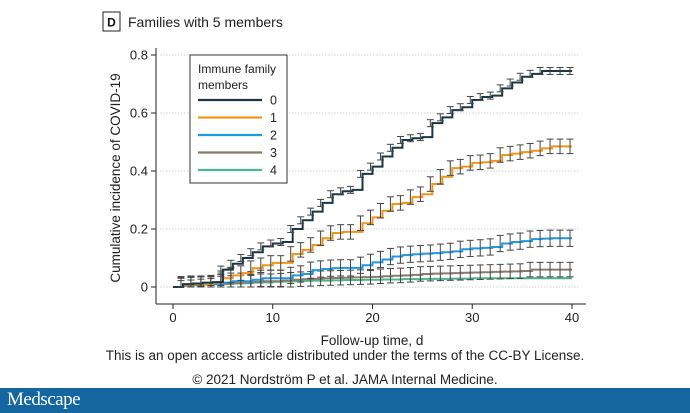  What do you see at coordinates (572, 317) in the screenshot?
I see `x-tick-label: 40` at bounding box center [572, 317].